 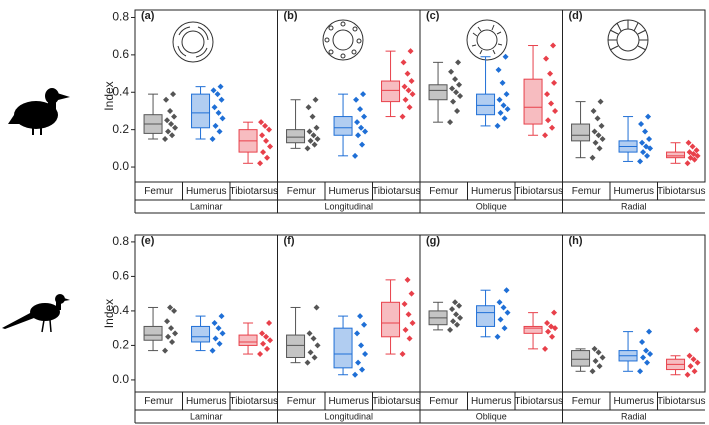 I want to click on duck-icon, so click(x=39, y=111).